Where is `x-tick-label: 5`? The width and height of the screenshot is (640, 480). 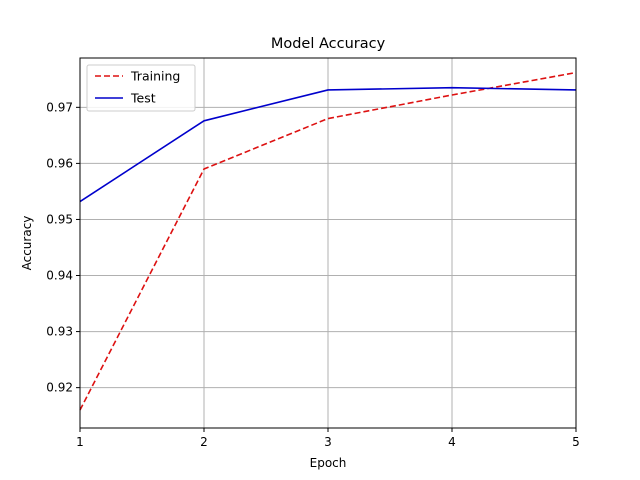 x-tick-label: 5 is located at coordinates (576, 442).